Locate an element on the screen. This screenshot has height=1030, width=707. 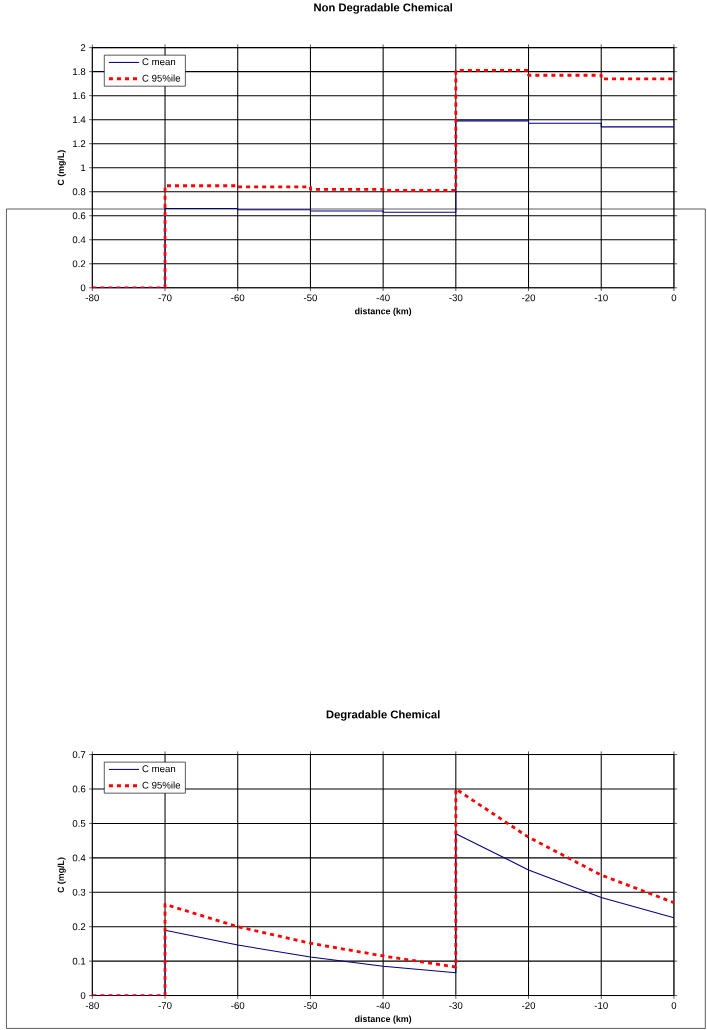
y-tick-label: 1 is located at coordinates (83, 168).